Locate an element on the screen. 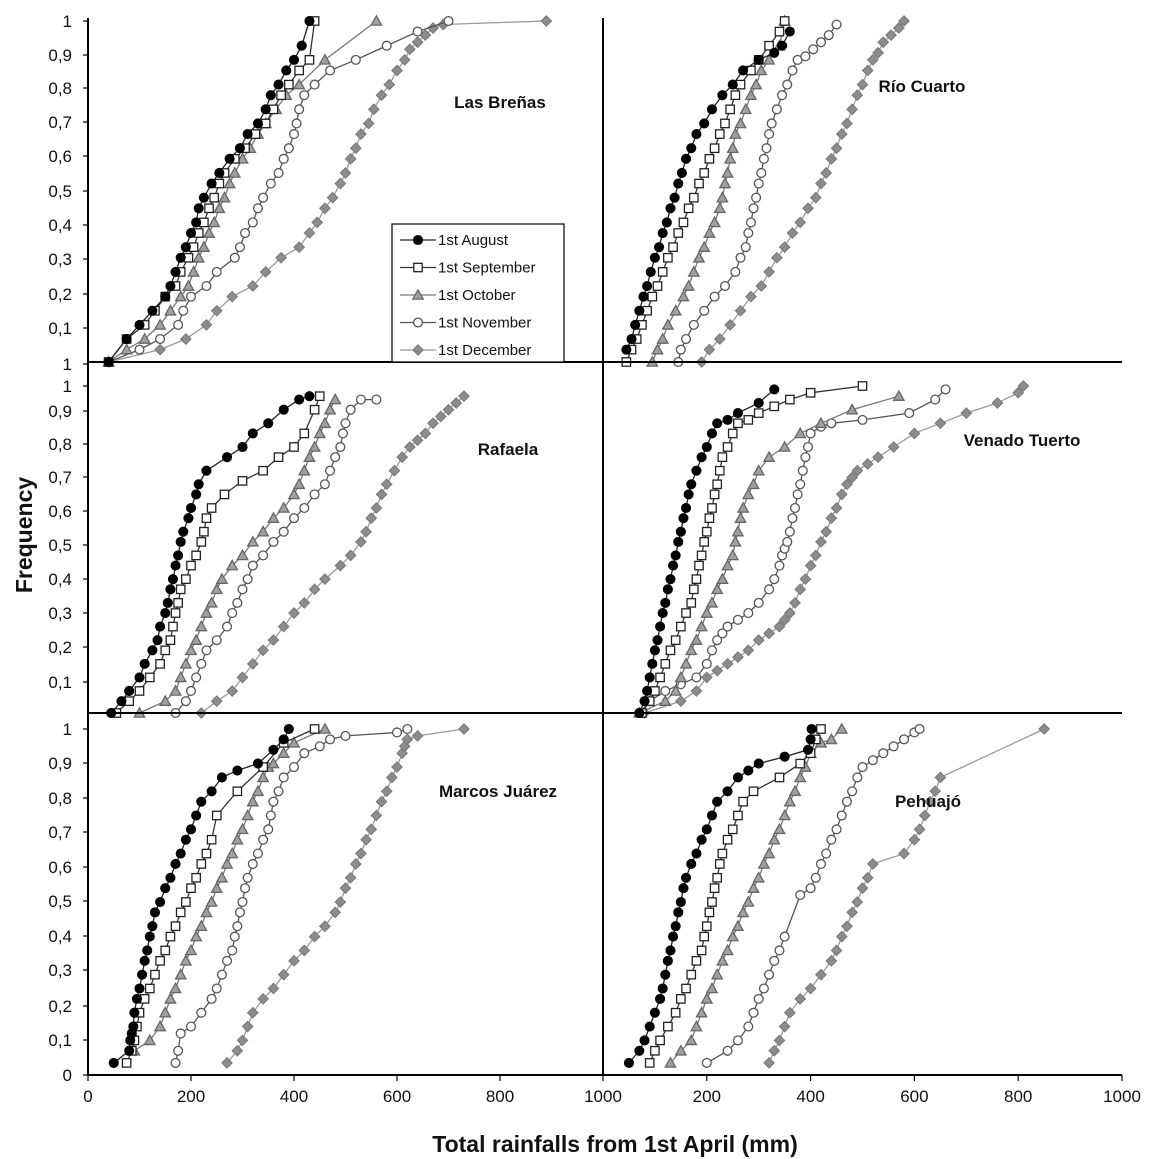 The width and height of the screenshot is (1155, 1159). legend-marker is located at coordinates (418, 322).